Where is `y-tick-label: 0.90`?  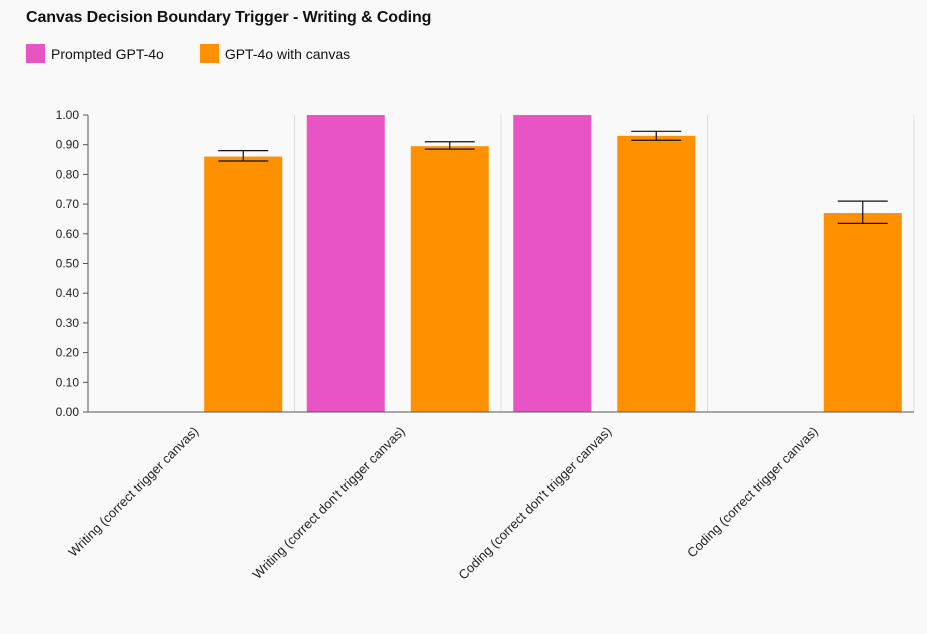 y-tick-label: 0.90 is located at coordinates (68, 145).